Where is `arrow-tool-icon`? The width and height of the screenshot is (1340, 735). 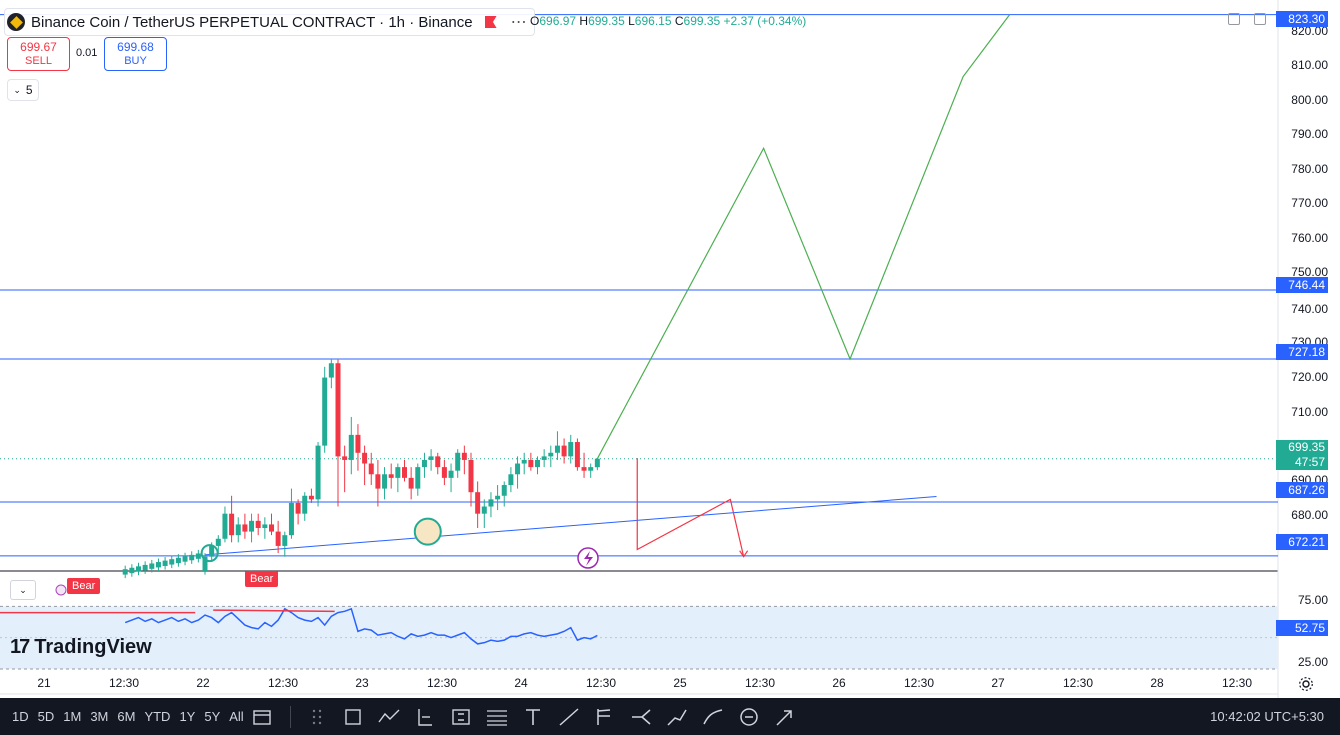 arrow-tool-icon is located at coordinates (785, 717).